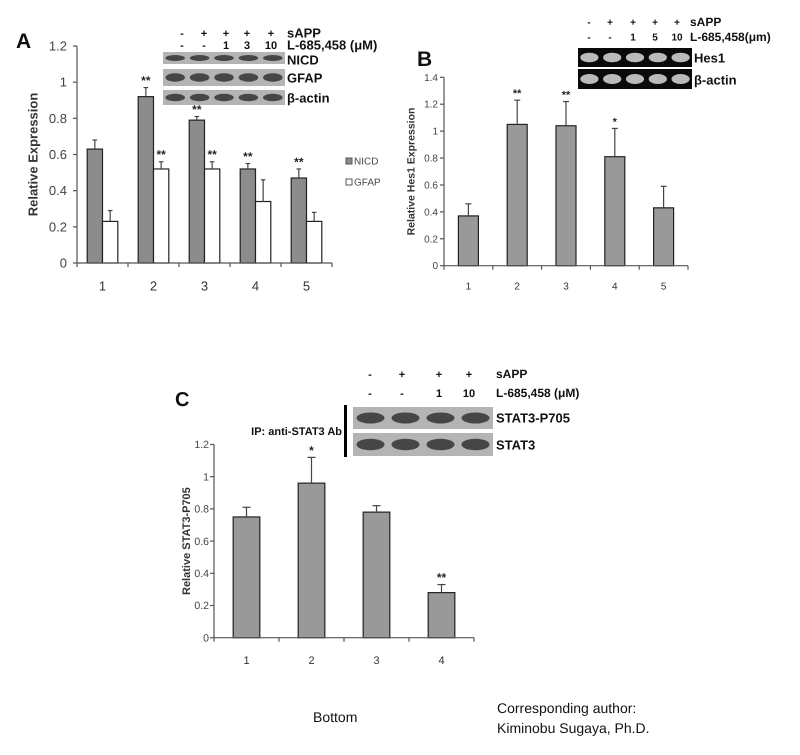  I want to click on text: - - 1 10, so click(422, 394).